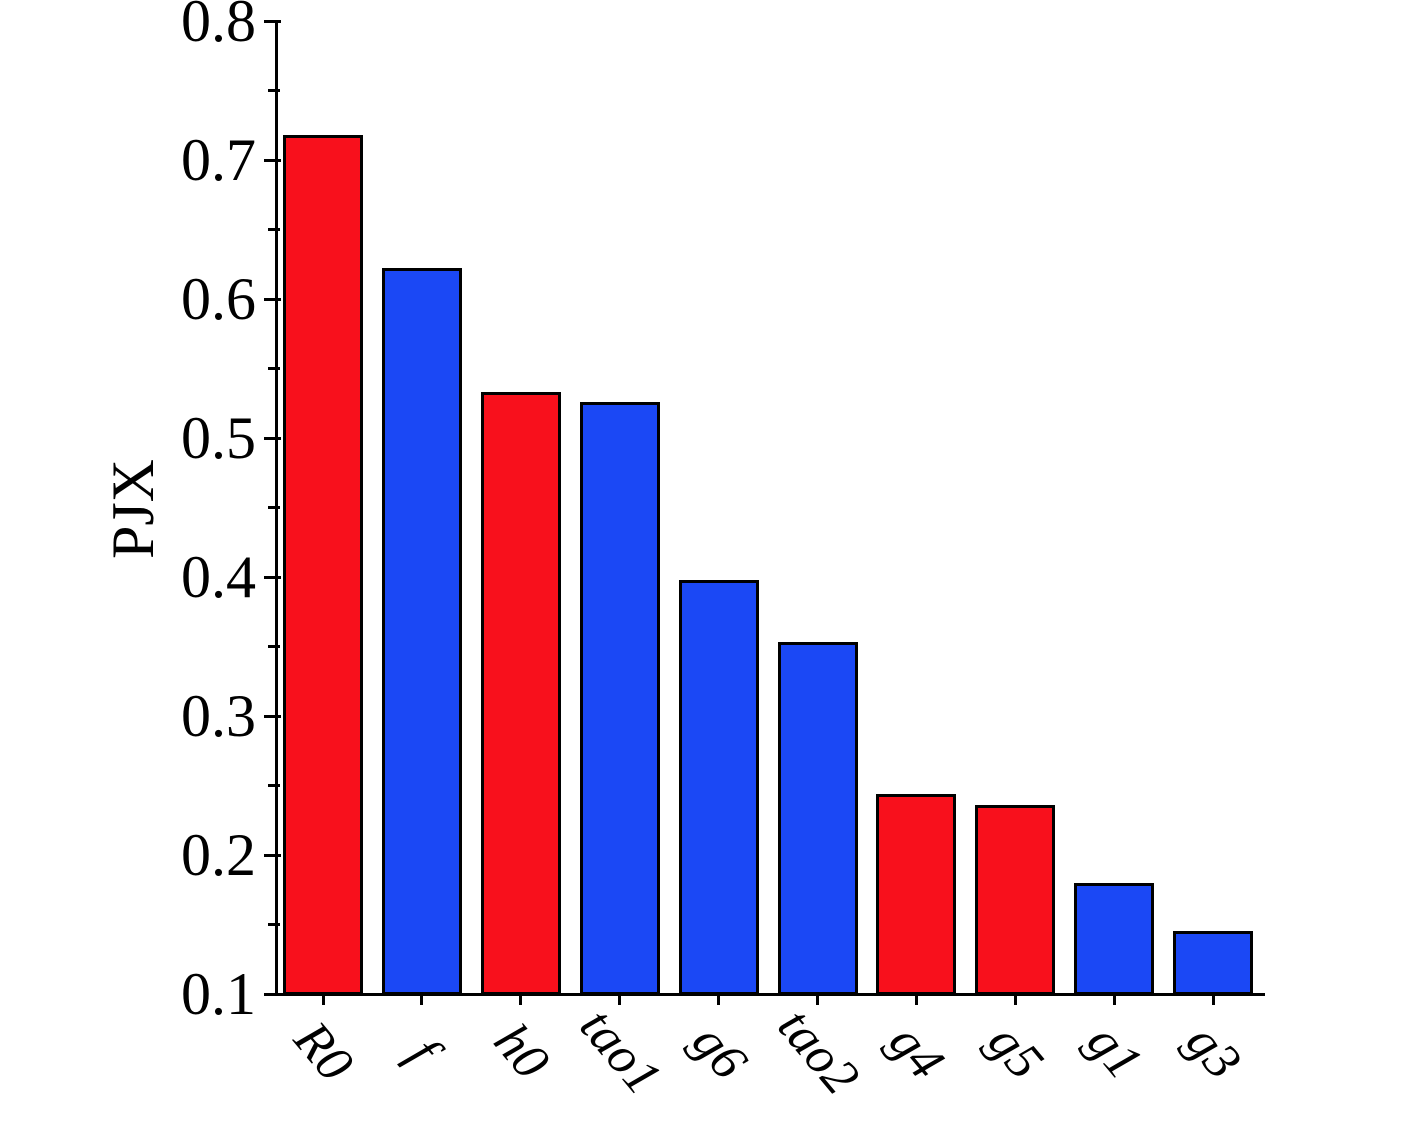  I want to click on x-tick-label-R0: R0, so click(323, 1052).